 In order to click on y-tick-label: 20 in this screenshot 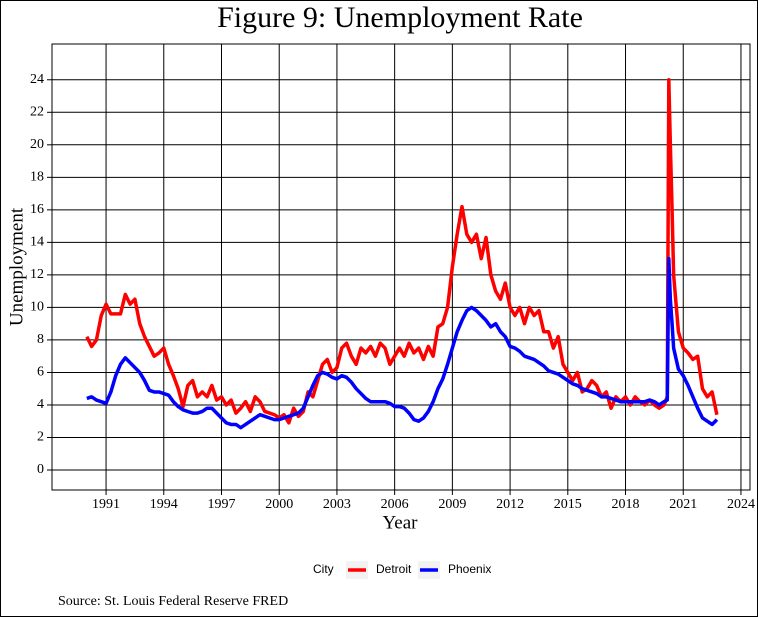, I will do `click(37, 144)`.